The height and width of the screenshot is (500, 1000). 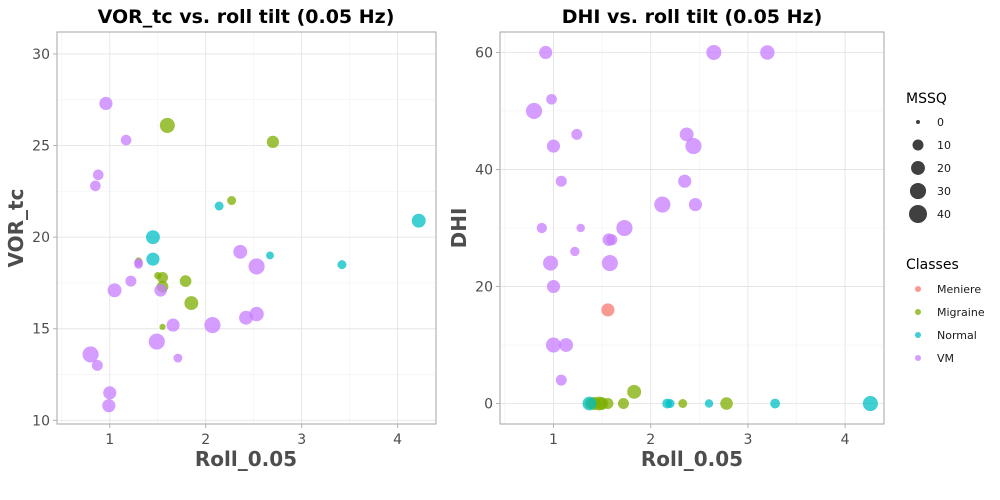 What do you see at coordinates (553, 440) in the screenshot?
I see `x-tick-label: 1` at bounding box center [553, 440].